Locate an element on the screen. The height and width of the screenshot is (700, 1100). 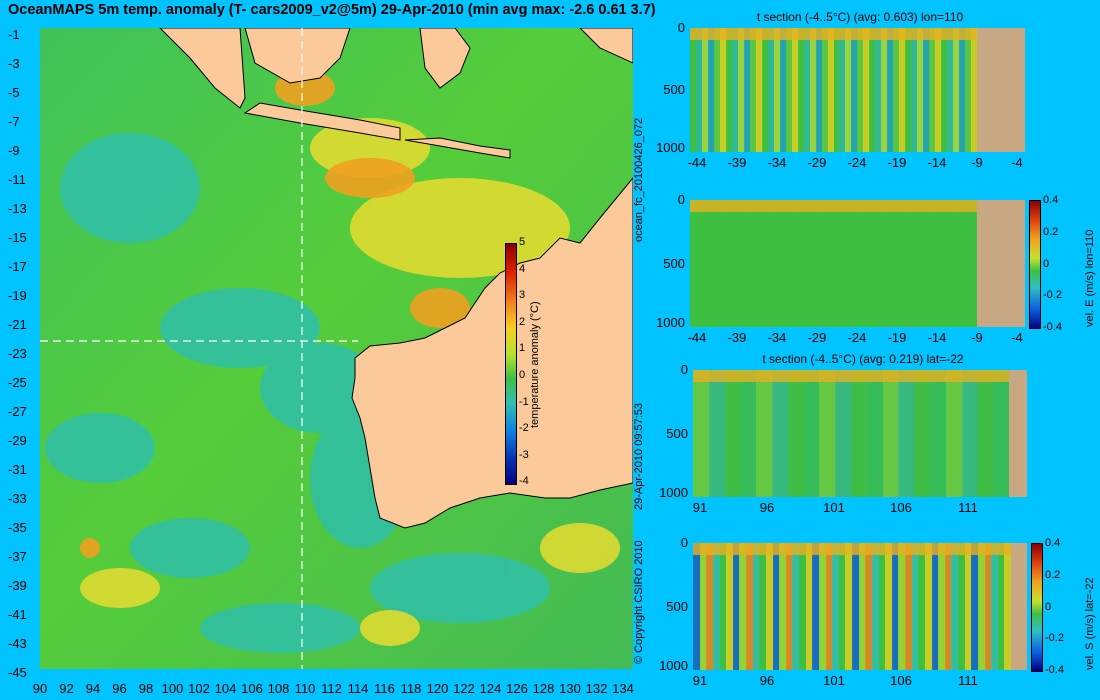
lon-tick-label: 128 is located at coordinates (543, 688).